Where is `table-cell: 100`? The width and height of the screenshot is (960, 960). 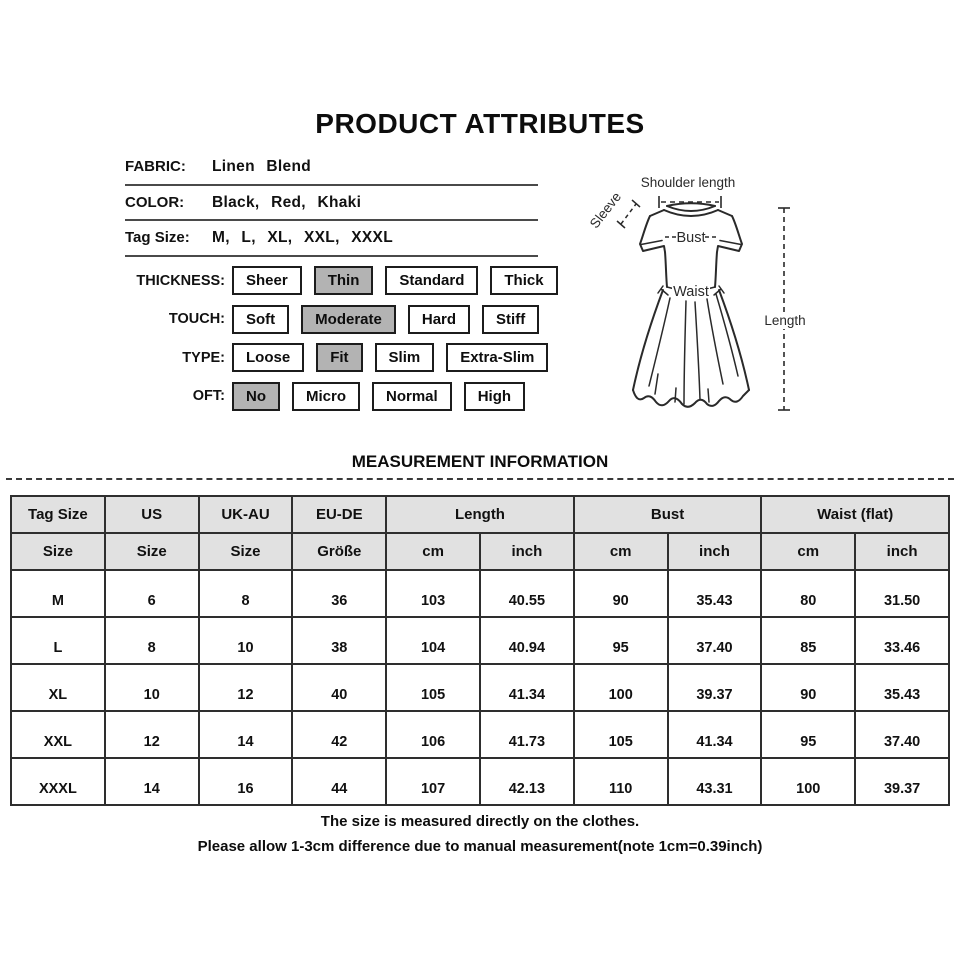 table-cell: 100 is located at coordinates (620, 687).